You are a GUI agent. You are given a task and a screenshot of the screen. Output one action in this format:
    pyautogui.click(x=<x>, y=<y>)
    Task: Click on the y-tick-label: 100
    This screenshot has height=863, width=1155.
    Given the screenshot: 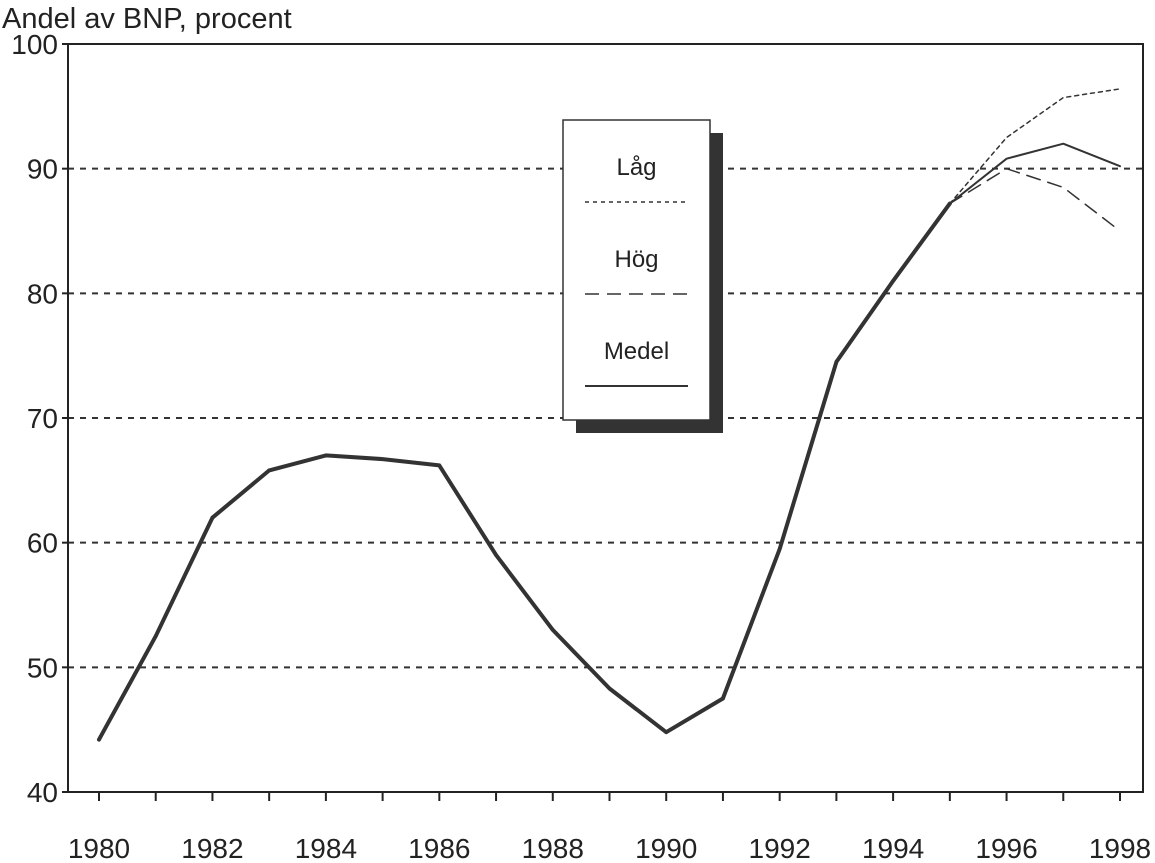 What is the action you would take?
    pyautogui.click(x=34, y=44)
    